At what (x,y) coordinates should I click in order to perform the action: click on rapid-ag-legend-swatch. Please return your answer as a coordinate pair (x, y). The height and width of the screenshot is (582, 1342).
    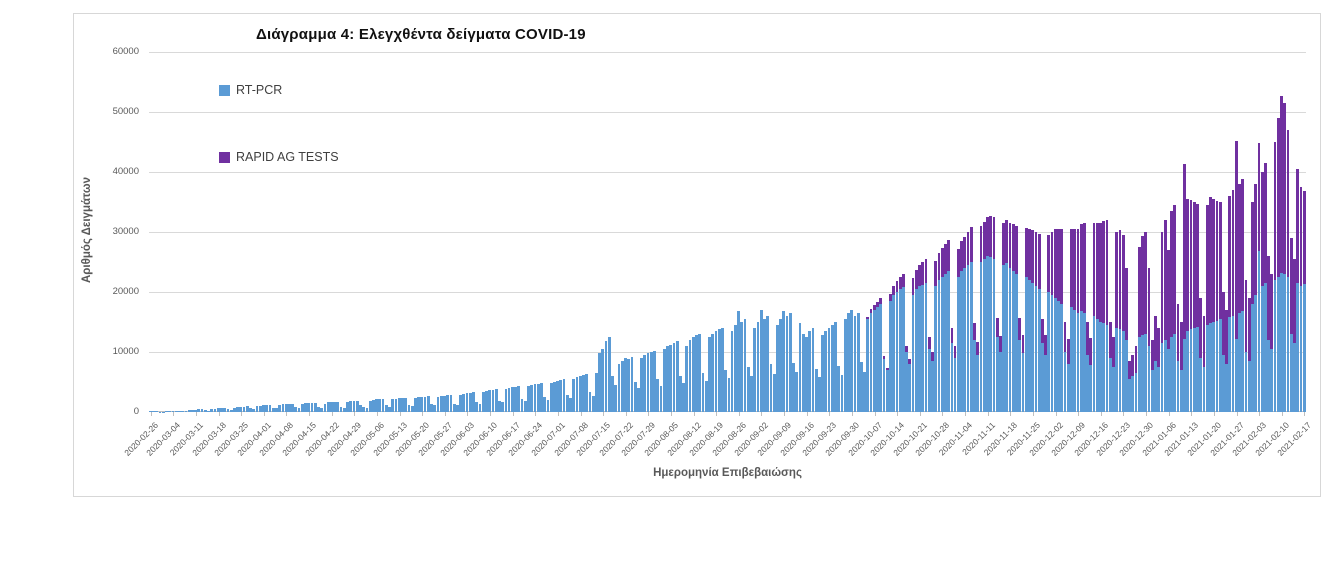
    Looking at the image, I should click on (224, 157).